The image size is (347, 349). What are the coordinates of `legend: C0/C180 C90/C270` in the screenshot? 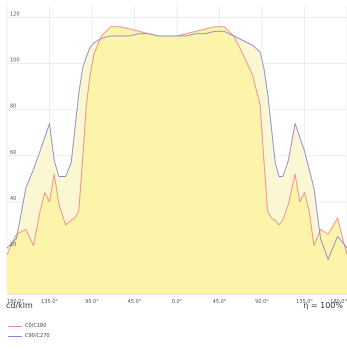 It's located at (29, 331).